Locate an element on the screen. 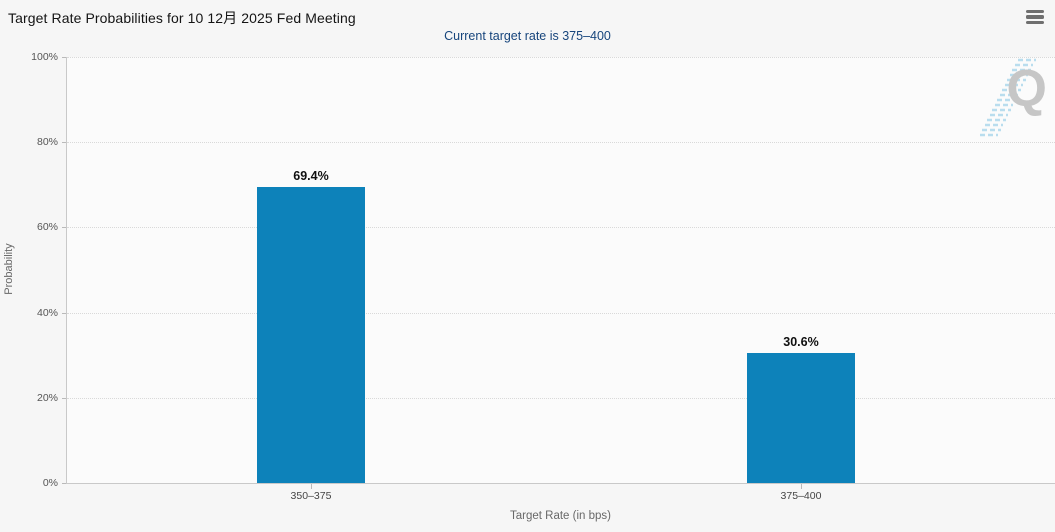 The width and height of the screenshot is (1055, 532). y-tick-label: 40% is located at coordinates (47, 313).